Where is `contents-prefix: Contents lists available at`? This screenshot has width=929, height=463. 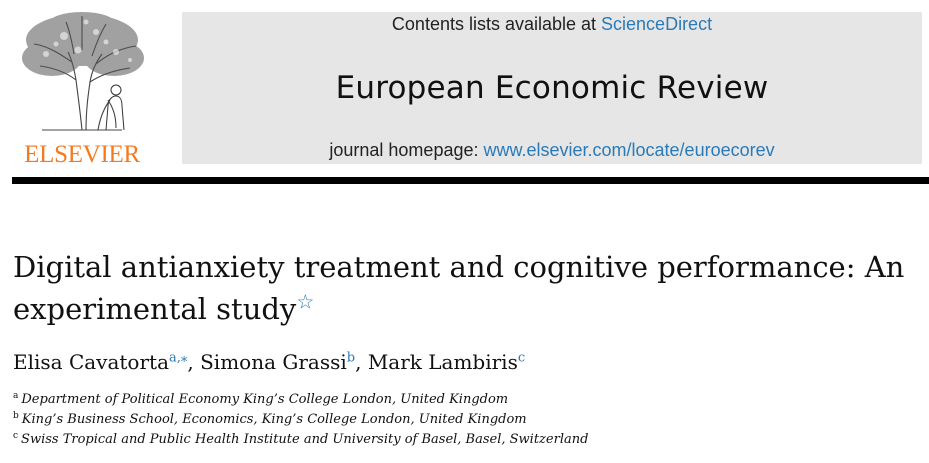 contents-prefix: Contents lists available at is located at coordinates (496, 24).